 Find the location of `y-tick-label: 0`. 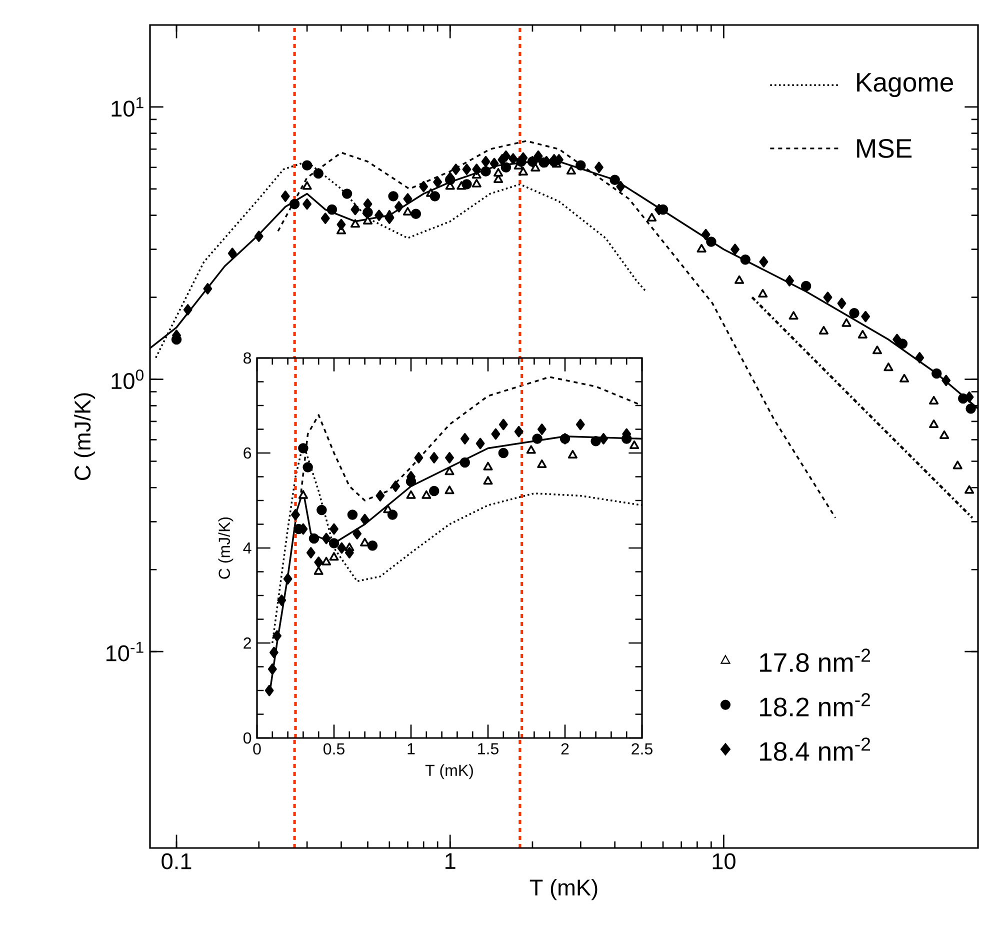

y-tick-label: 0 is located at coordinates (247, 738).